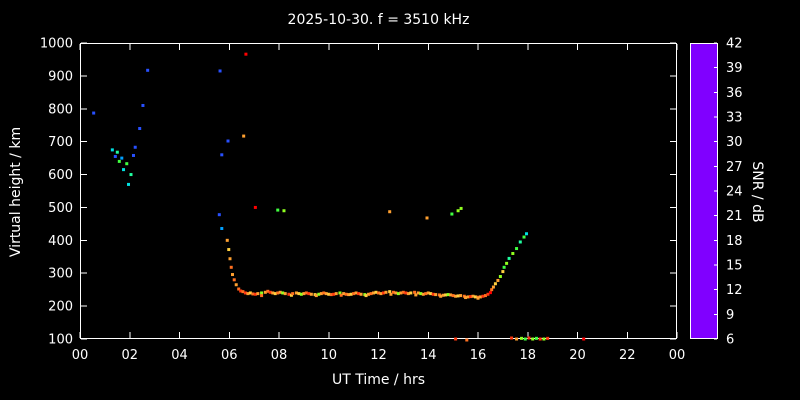 The width and height of the screenshot is (800, 400). What do you see at coordinates (734, 118) in the screenshot?
I see `colorbar-tick-label: 33` at bounding box center [734, 118].